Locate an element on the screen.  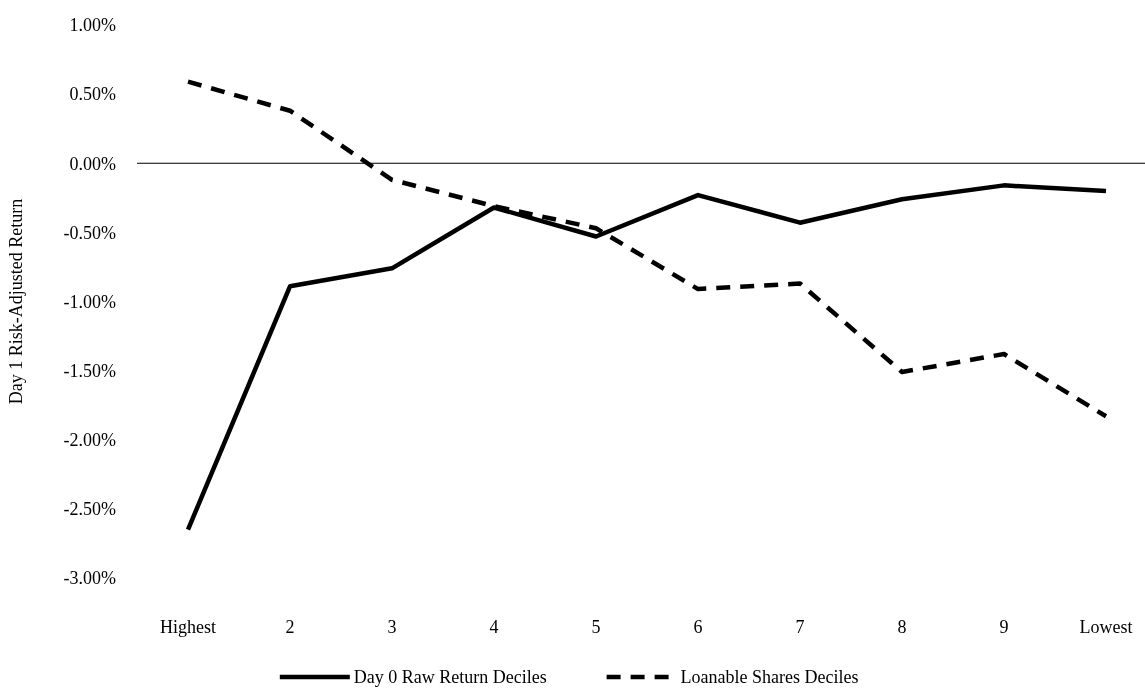
legend-label: Loanable Shares Deciles is located at coordinates (769, 677).